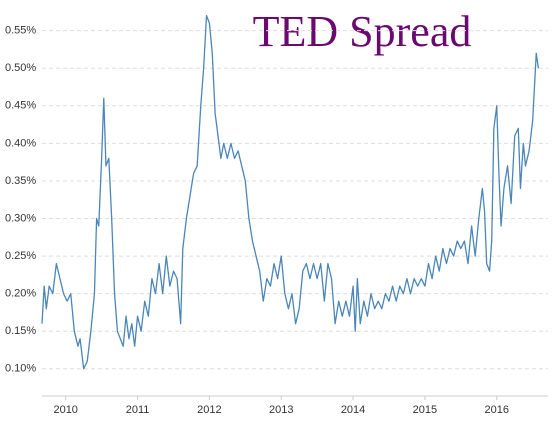 The image size is (560, 421). Describe the element at coordinates (65, 410) in the screenshot. I see `x-tick-label: 2010` at that location.